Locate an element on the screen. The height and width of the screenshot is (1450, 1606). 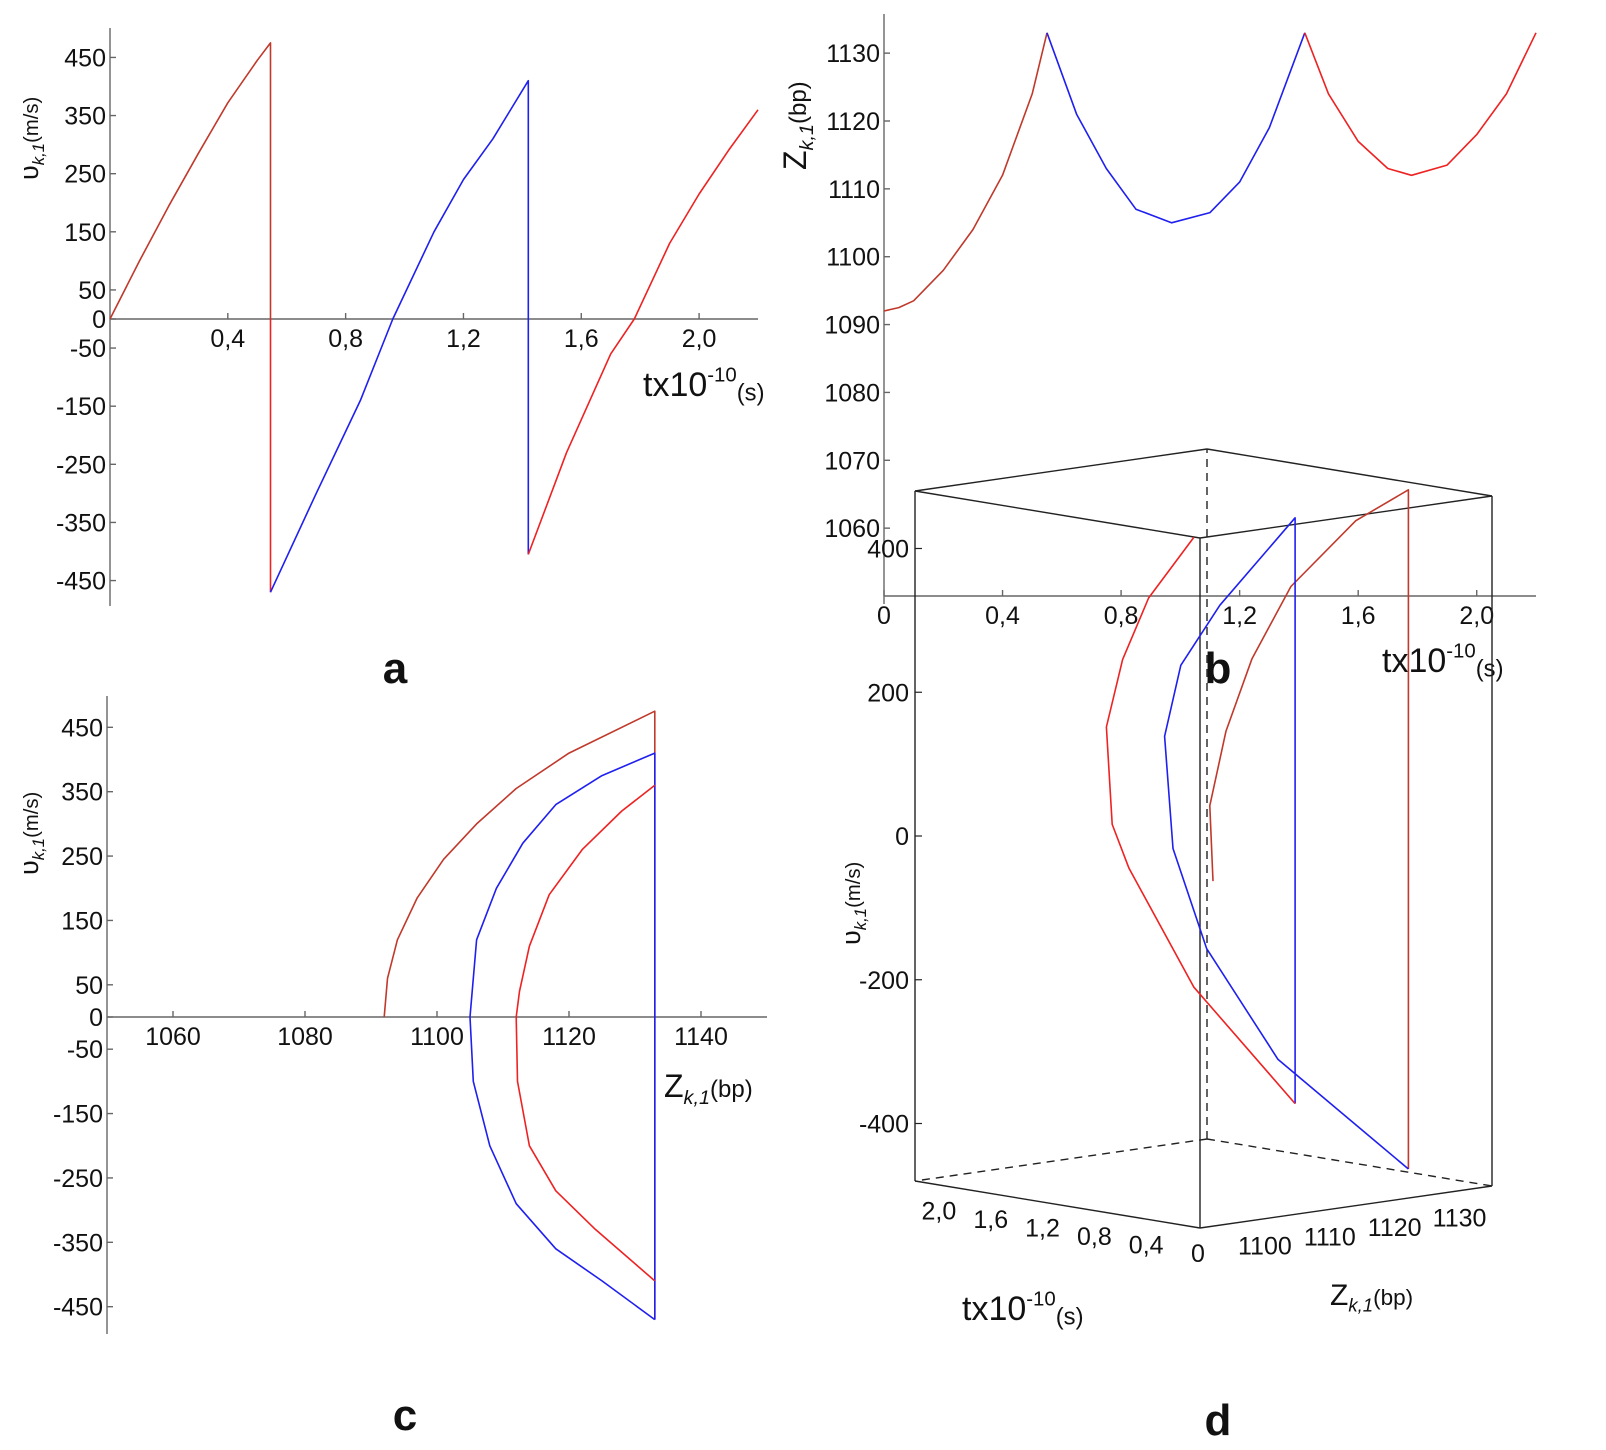
y-tick-label: 1110 is located at coordinates (854, 190).